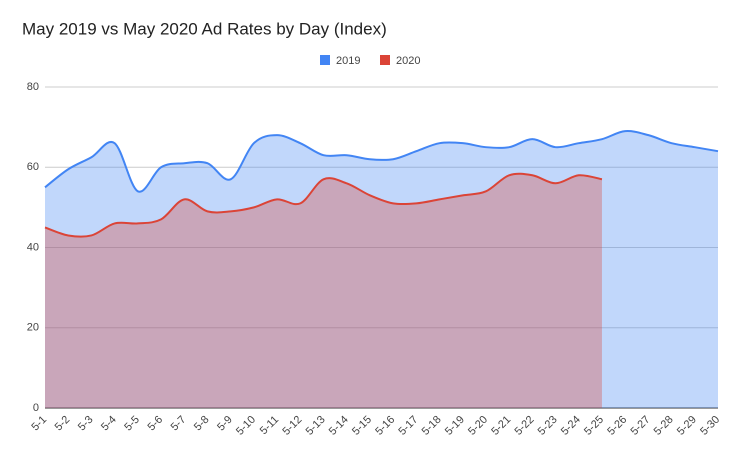  I want to click on x-tick-label: 5-3, so click(86, 424).